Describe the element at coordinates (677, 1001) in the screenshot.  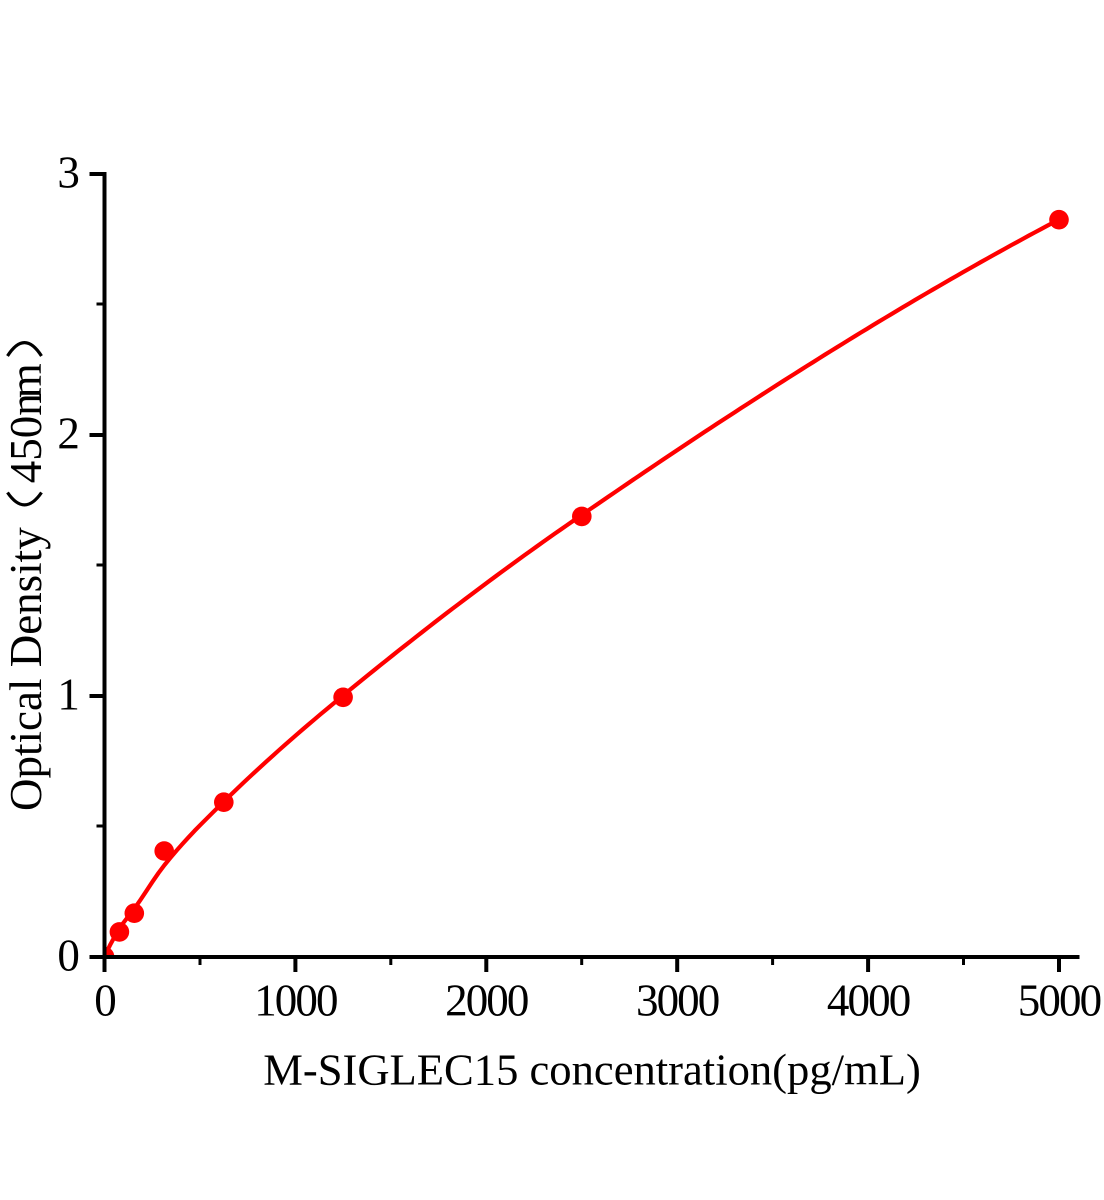
I see `svg-text: 3000` at that location.